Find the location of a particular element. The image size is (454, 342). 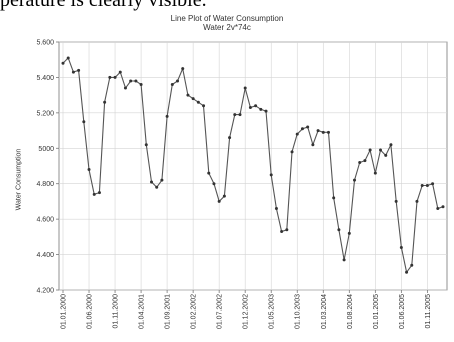

document-text-fragment: perature is clearly visible. is located at coordinates (103, 5).